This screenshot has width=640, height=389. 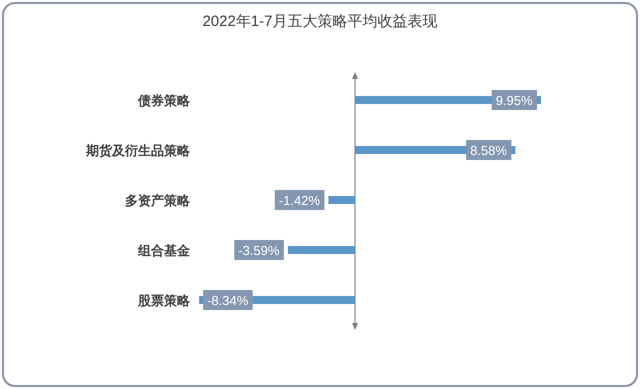 What do you see at coordinates (164, 300) in the screenshot?
I see `y-tick-label: 股票策略` at bounding box center [164, 300].